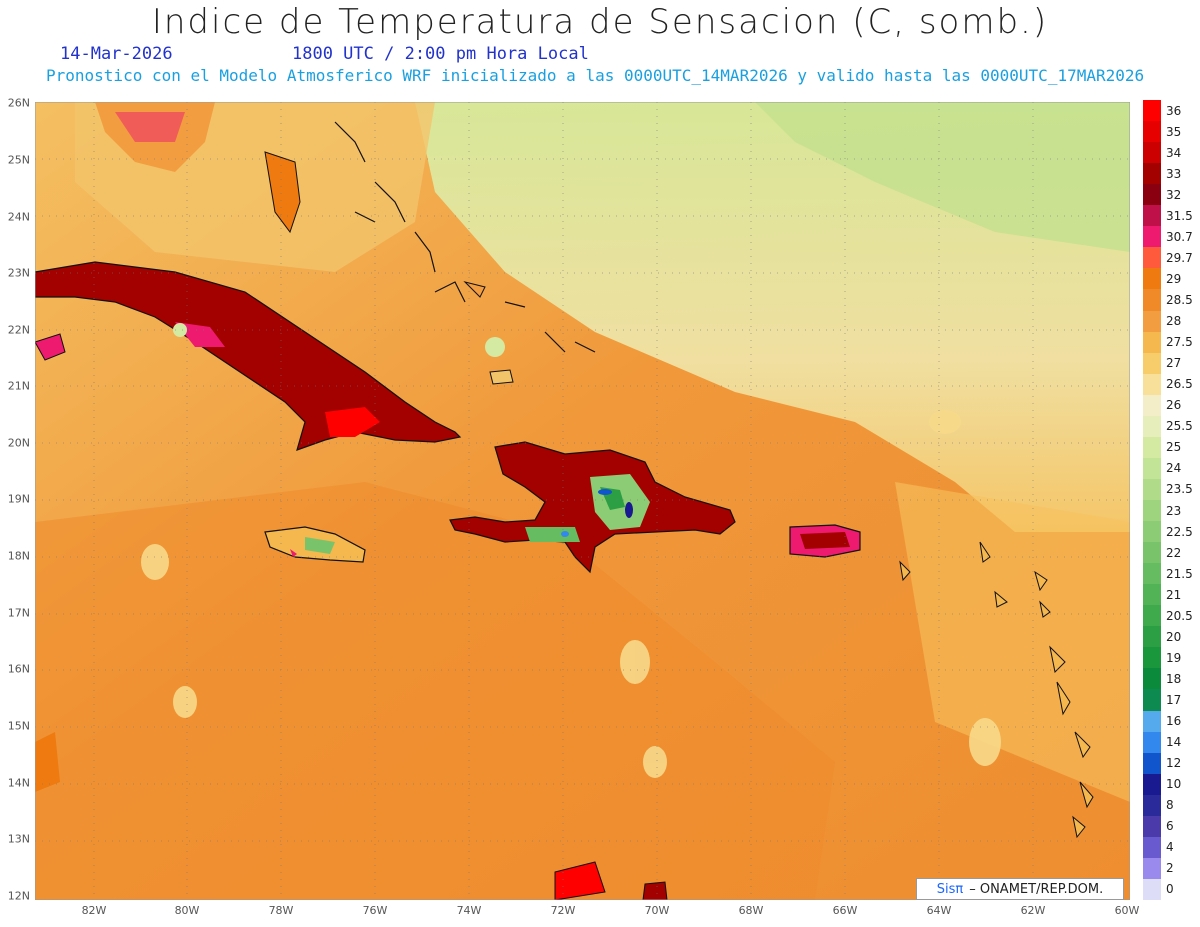 Image resolution: width=1200 pixels, height=927 pixels. I want to click on legend-label: 20, so click(1174, 636).